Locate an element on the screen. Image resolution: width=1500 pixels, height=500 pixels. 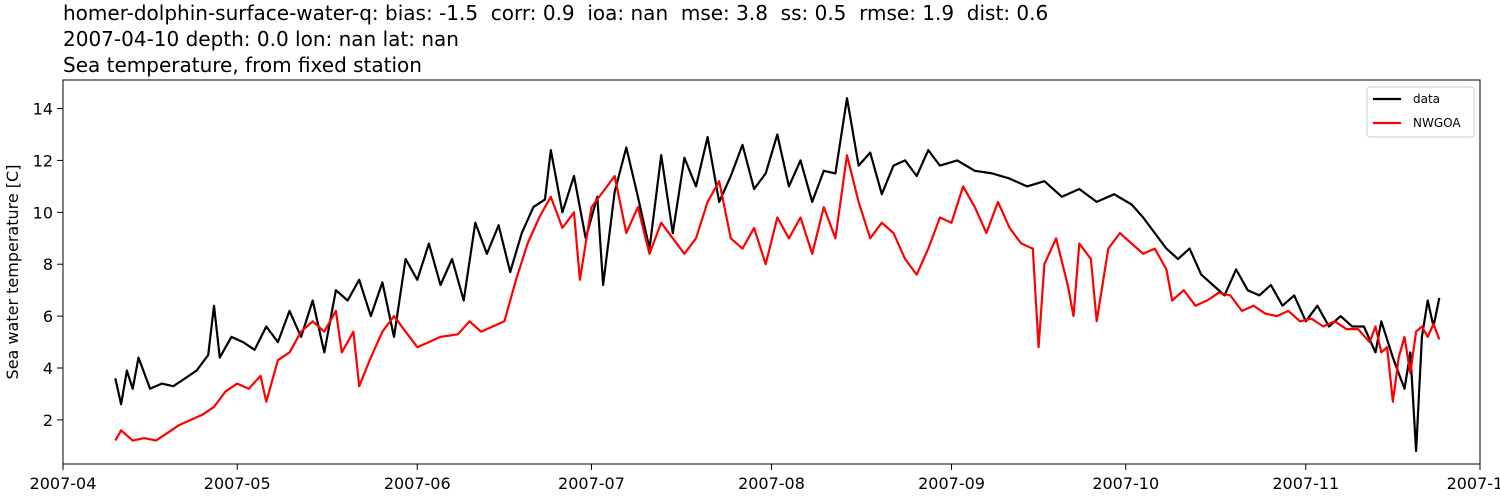
y-tick-label: 8 is located at coordinates (48, 264).